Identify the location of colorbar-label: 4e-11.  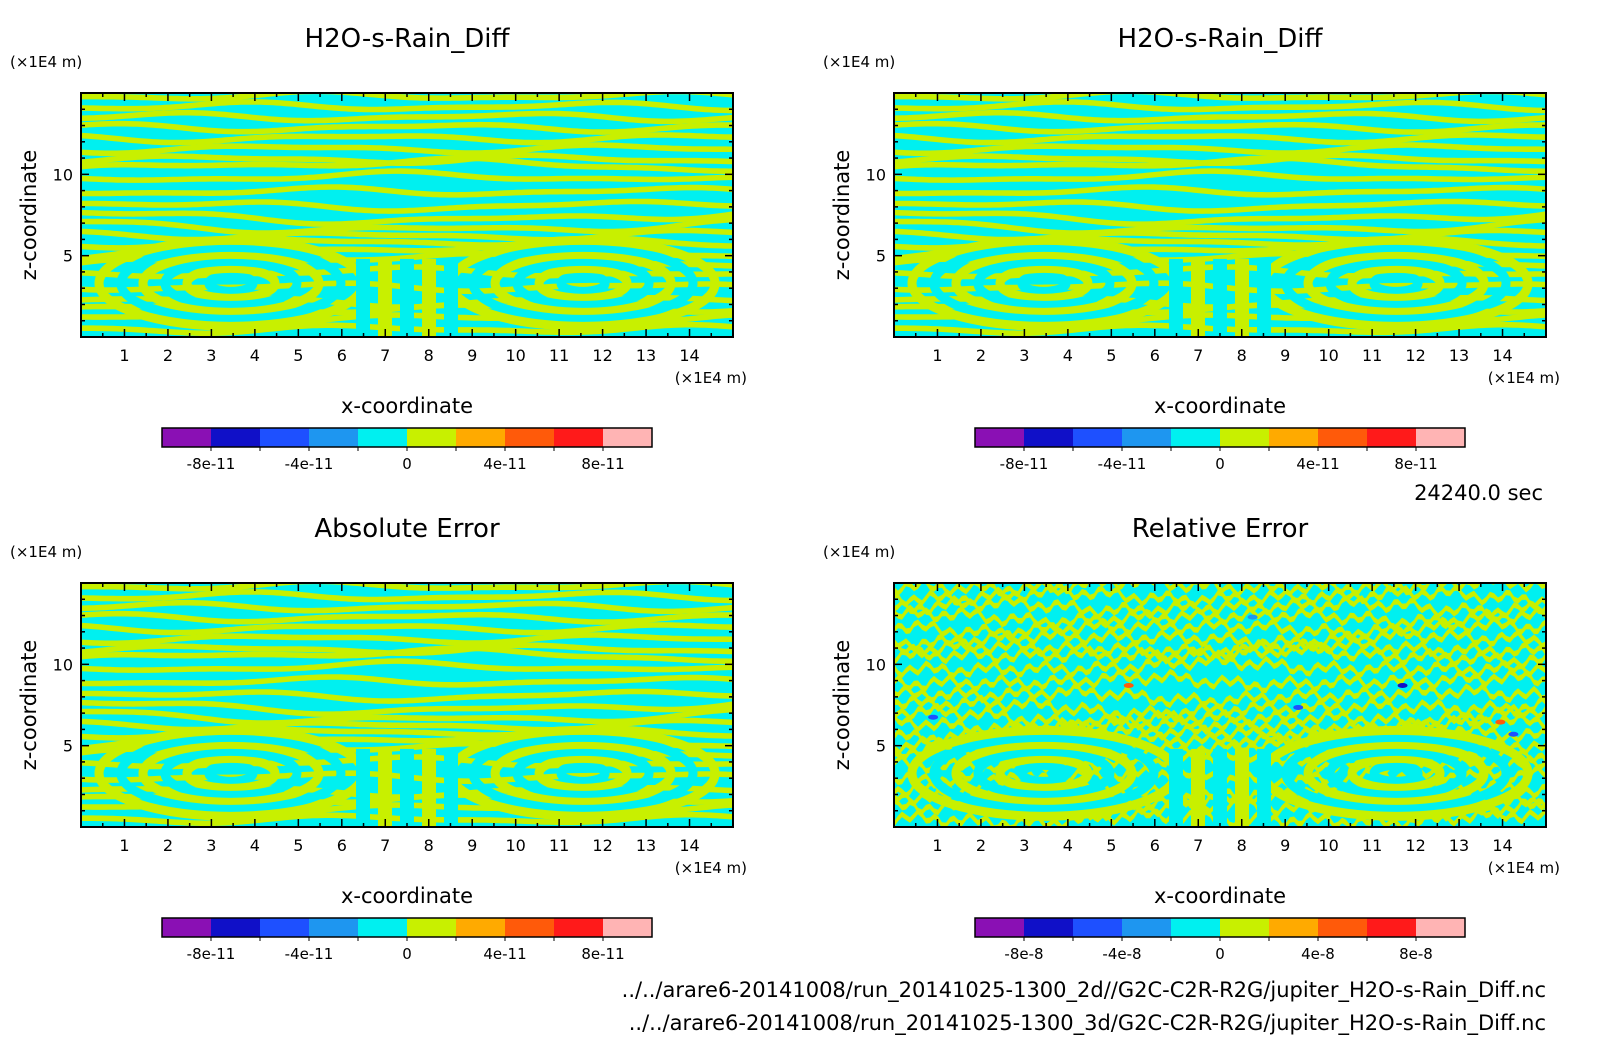
(504, 464).